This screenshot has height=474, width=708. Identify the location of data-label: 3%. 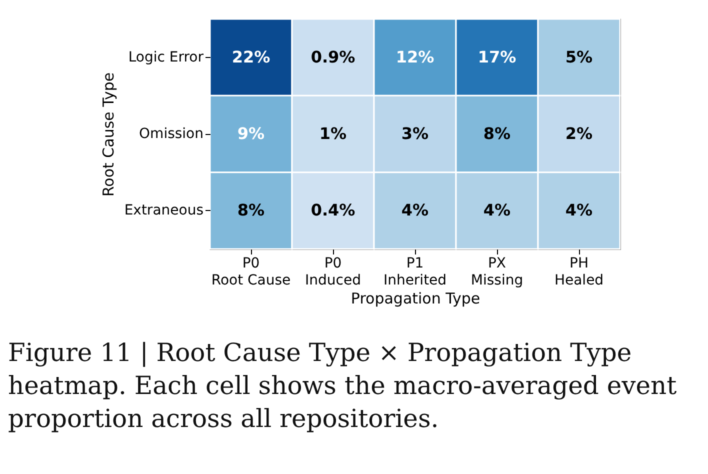
(415, 133).